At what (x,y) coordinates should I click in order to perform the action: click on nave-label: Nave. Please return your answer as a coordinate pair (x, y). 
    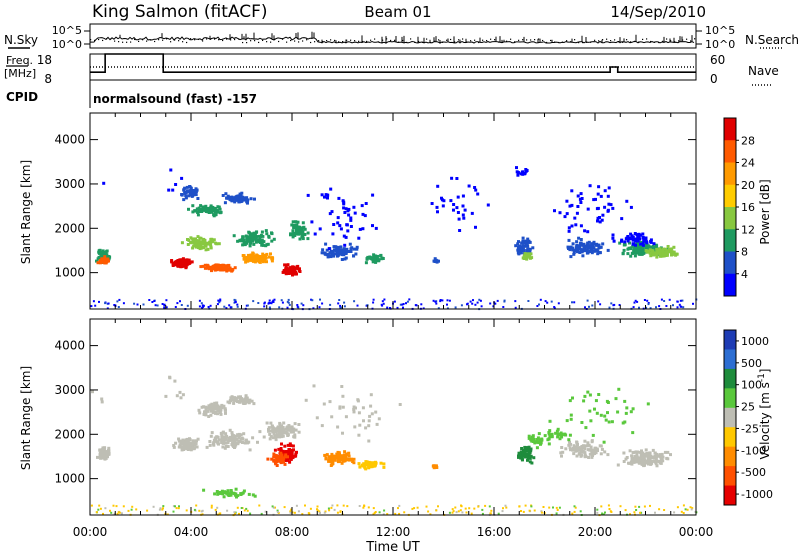
    Looking at the image, I should click on (763, 71).